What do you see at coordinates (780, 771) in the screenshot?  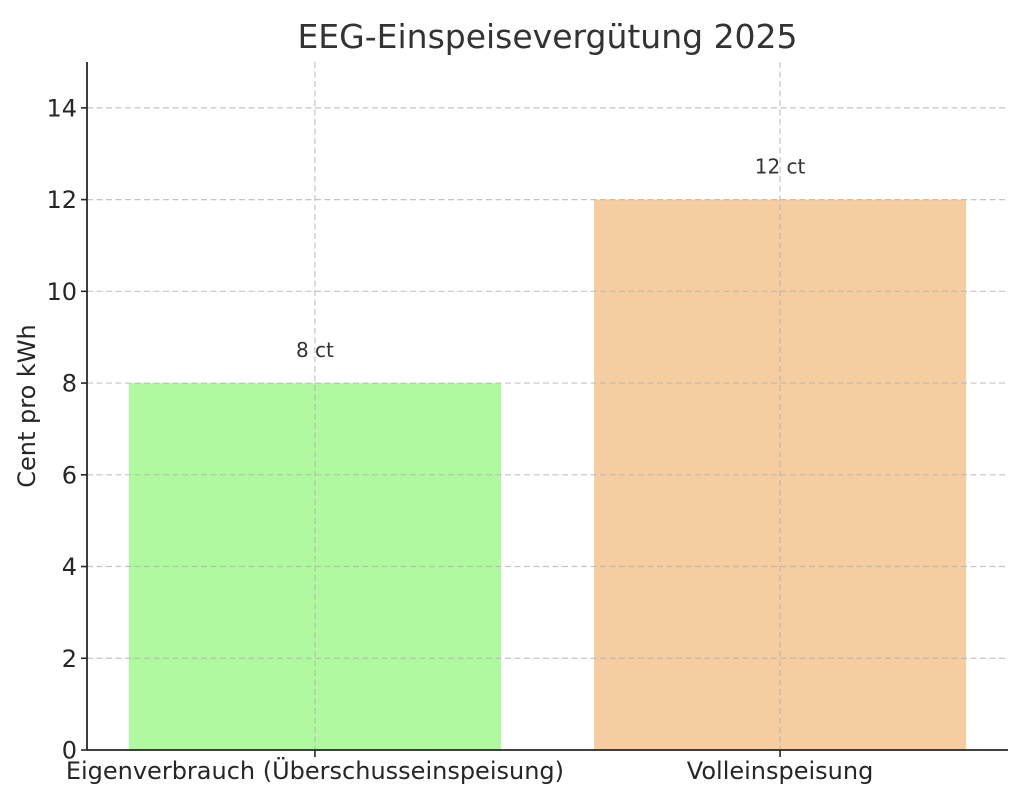 I see `x-tick-label: Volleinspeisung` at bounding box center [780, 771].